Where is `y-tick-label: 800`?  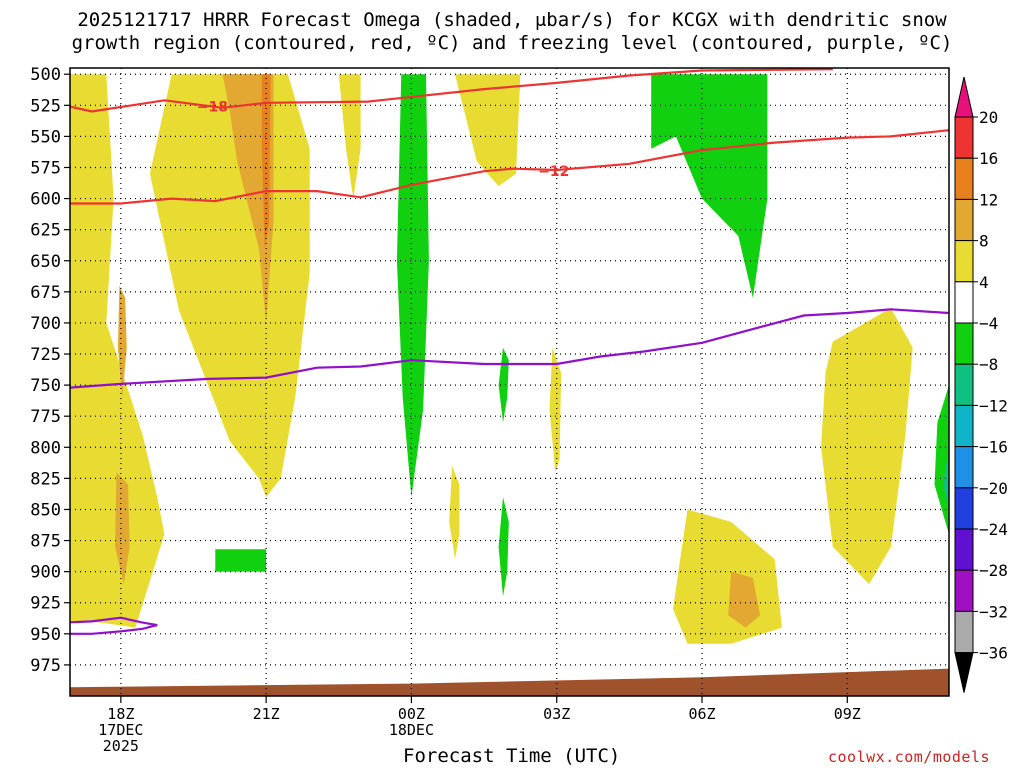 y-tick-label: 800 is located at coordinates (45, 448).